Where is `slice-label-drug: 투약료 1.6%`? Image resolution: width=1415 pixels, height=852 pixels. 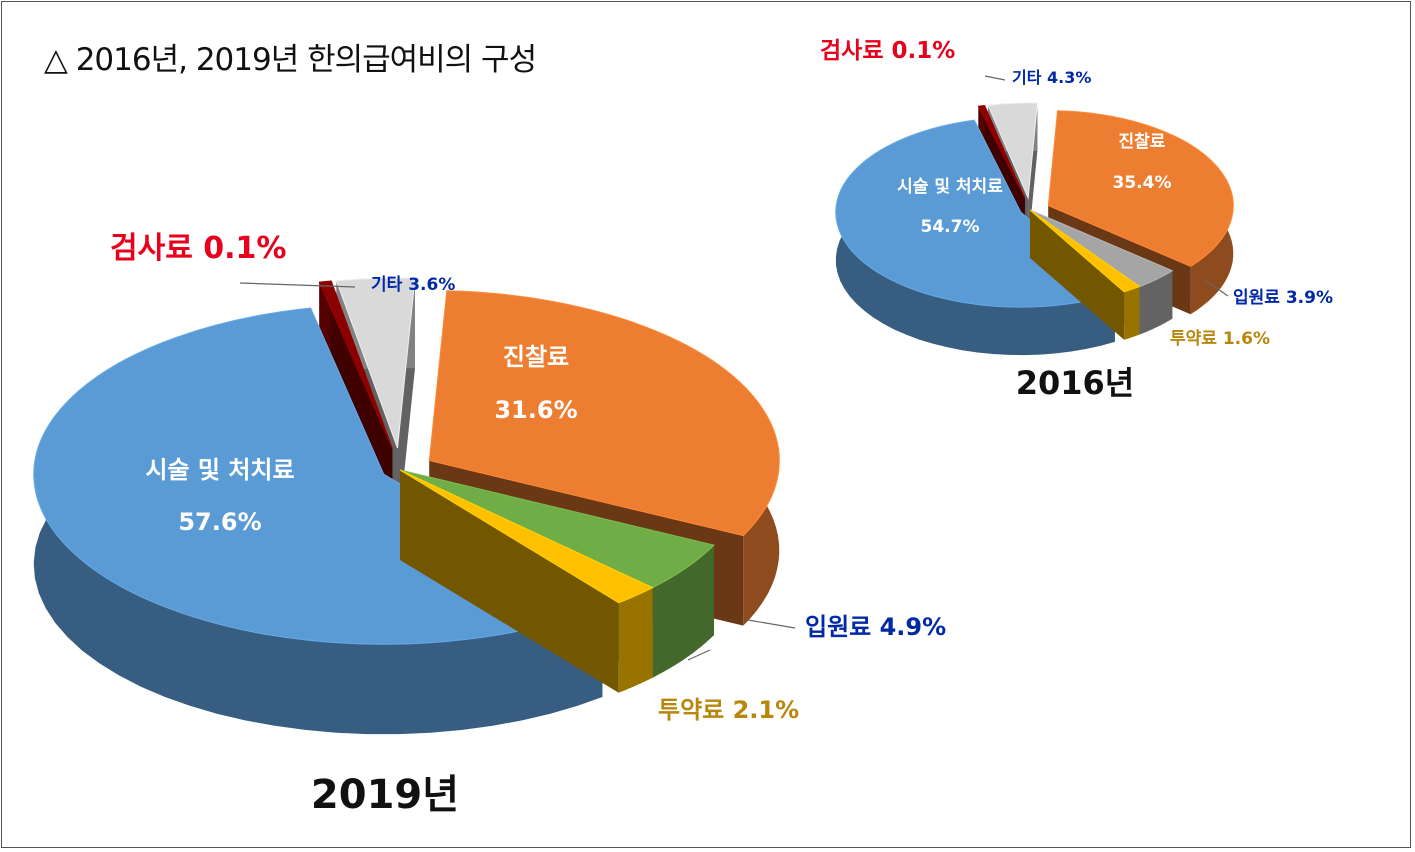
slice-label-drug: 투약료 1.6% is located at coordinates (1220, 338).